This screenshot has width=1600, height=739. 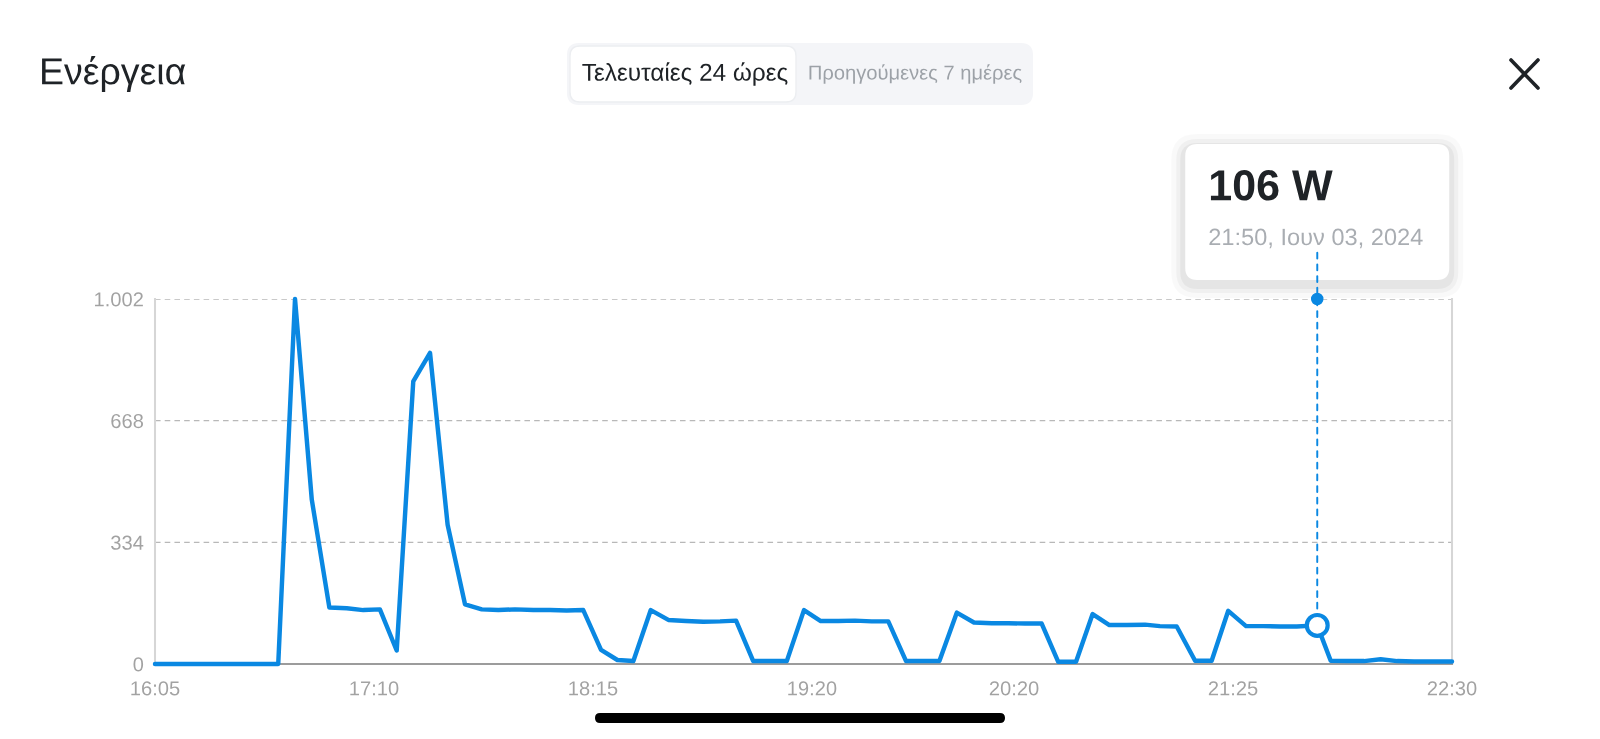 I want to click on chart-title: Ενέργεια, so click(x=114, y=74).